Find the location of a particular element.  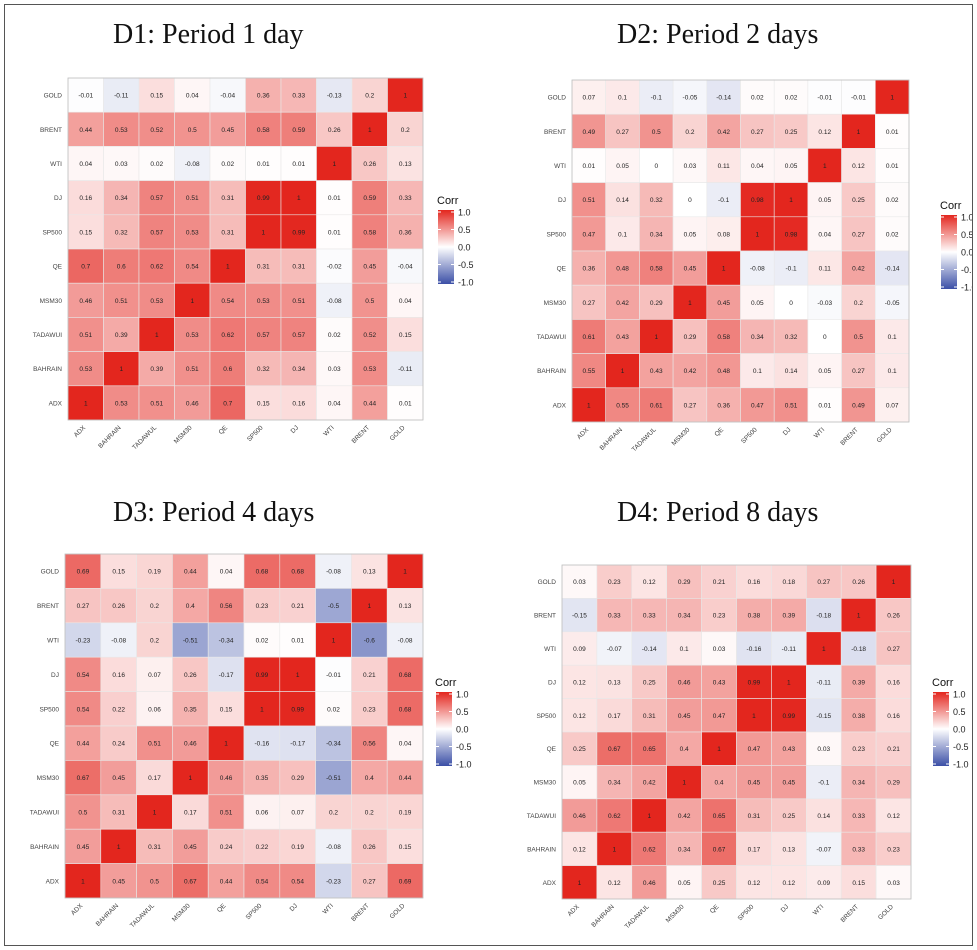

cell-value-label: 0.09 is located at coordinates (579, 649).